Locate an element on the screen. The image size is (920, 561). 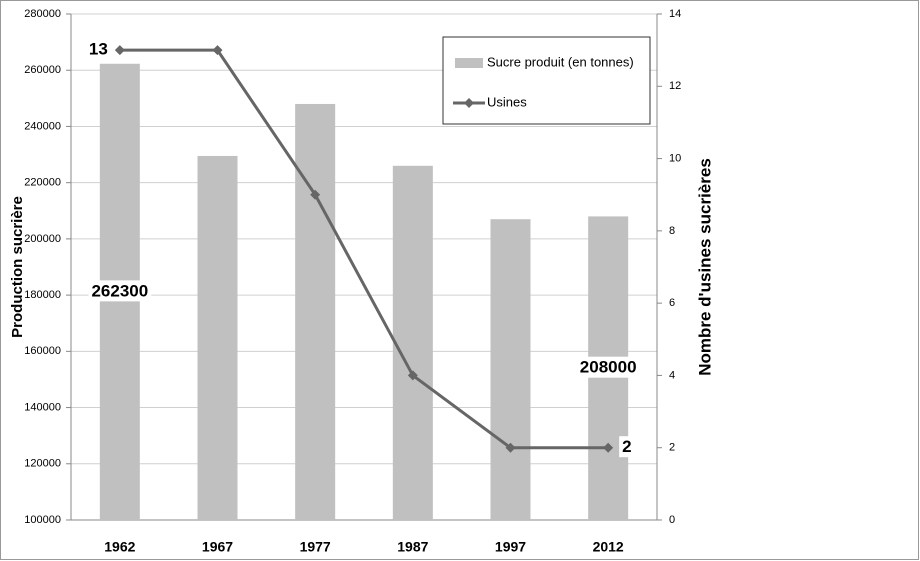
data-label: 2 is located at coordinates (626, 446).